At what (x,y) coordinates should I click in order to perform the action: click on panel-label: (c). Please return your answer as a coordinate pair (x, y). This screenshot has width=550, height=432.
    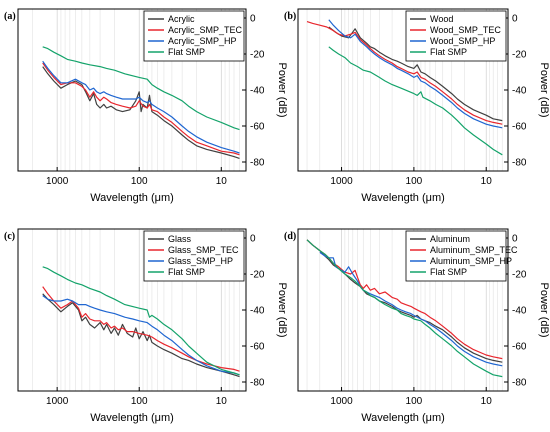
    Looking at the image, I should click on (9, 236).